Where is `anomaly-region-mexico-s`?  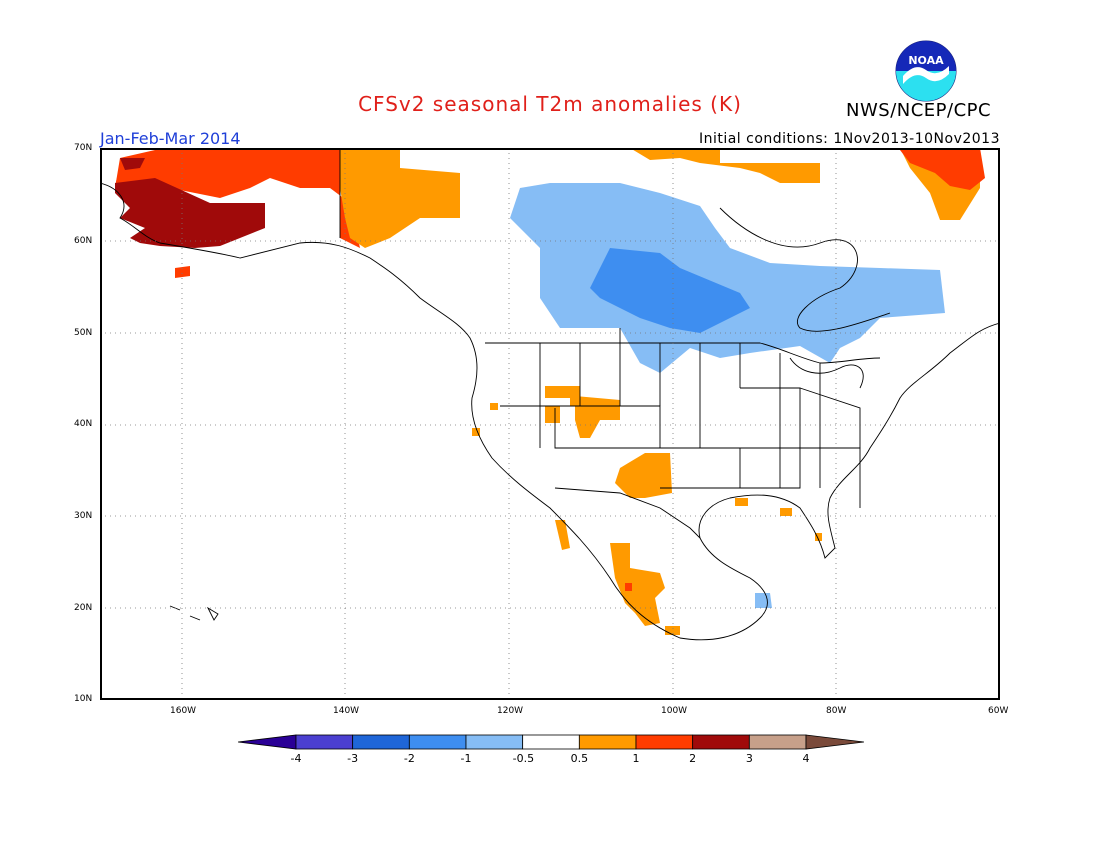 anomaly-region-mexico-s is located at coordinates (672, 630).